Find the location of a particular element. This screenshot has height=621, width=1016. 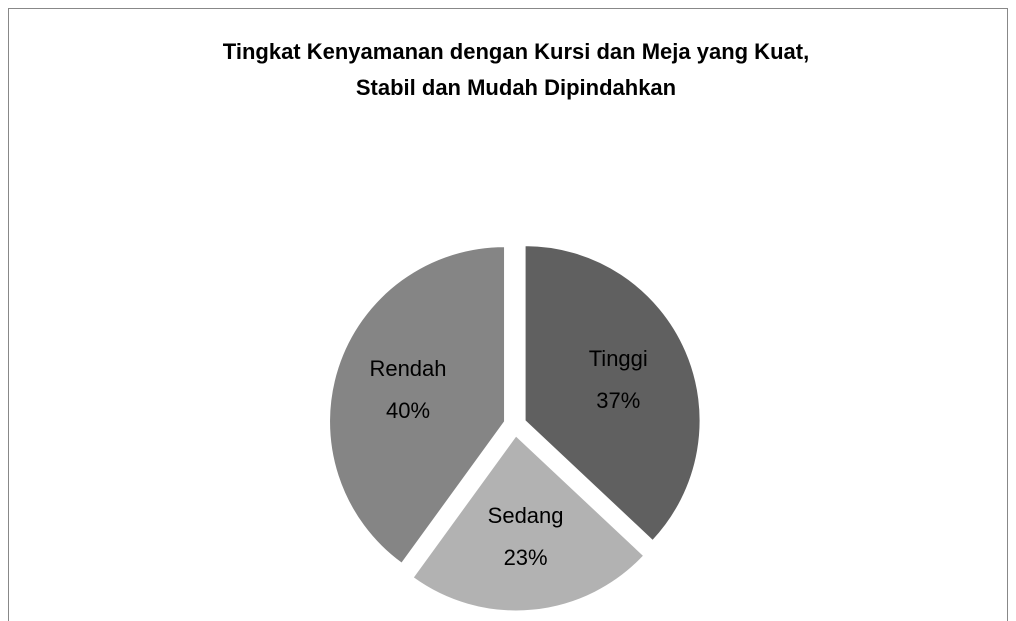

slice-label: Rendah is located at coordinates (407, 368).